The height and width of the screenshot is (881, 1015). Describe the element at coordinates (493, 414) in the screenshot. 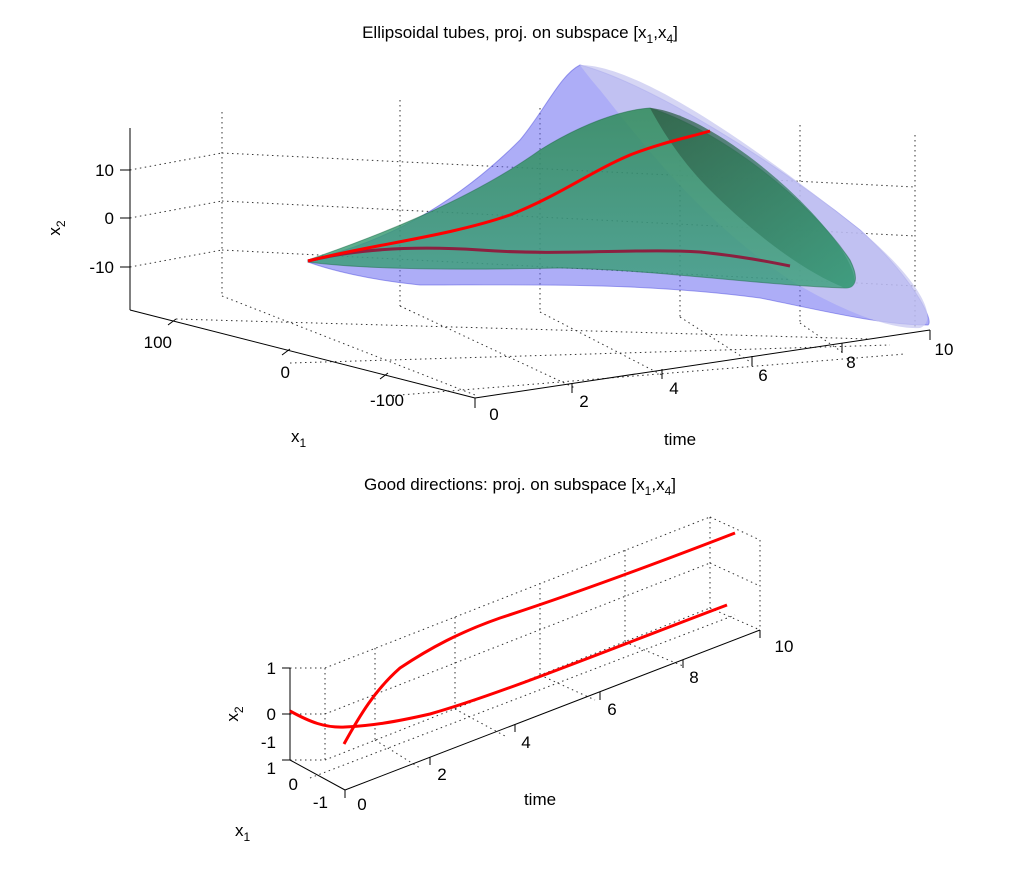

I see `top-time-tick: 0` at that location.